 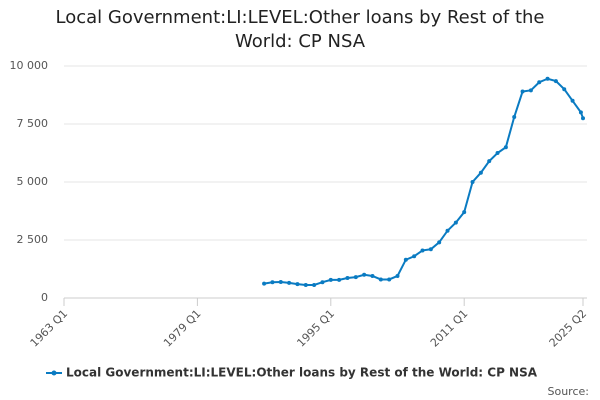 I want to click on legend-marker, so click(x=54, y=373).